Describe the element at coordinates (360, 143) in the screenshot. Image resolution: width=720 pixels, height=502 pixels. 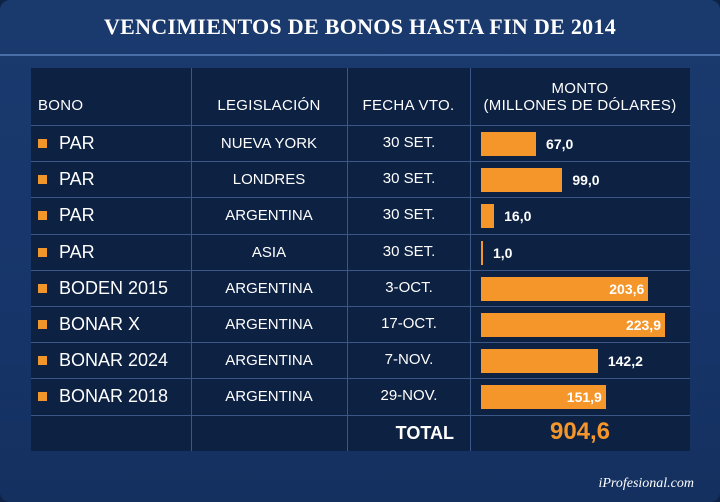
I see `table-row: PAR NUEVA YORK 30 SET. 67,0` at that location.